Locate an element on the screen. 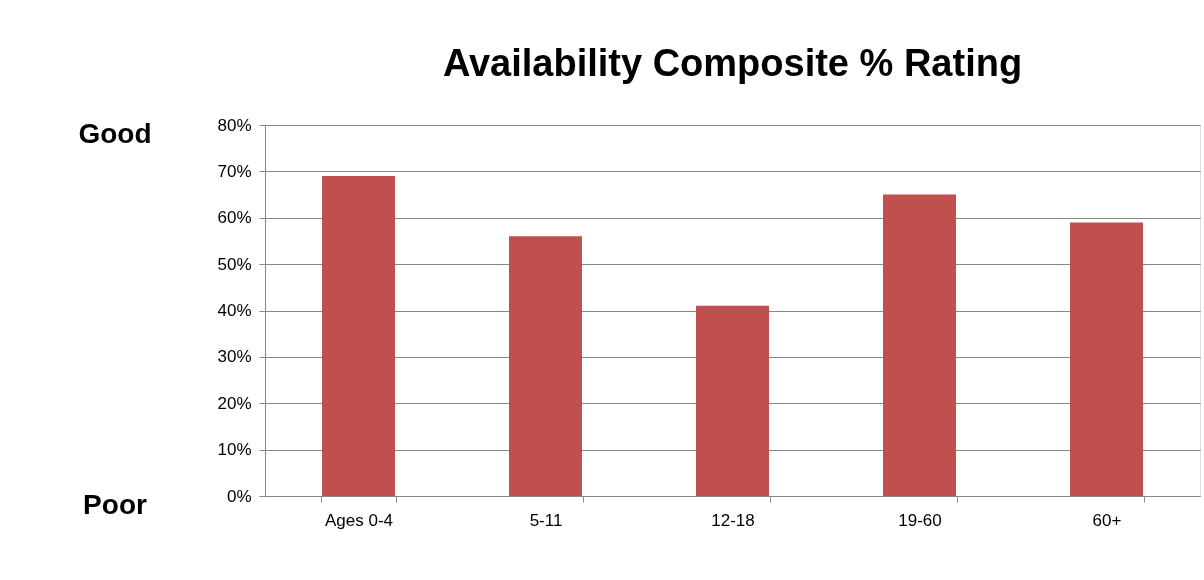 This screenshot has width=1204, height=580. y-tick-label: 40% is located at coordinates (234, 310).